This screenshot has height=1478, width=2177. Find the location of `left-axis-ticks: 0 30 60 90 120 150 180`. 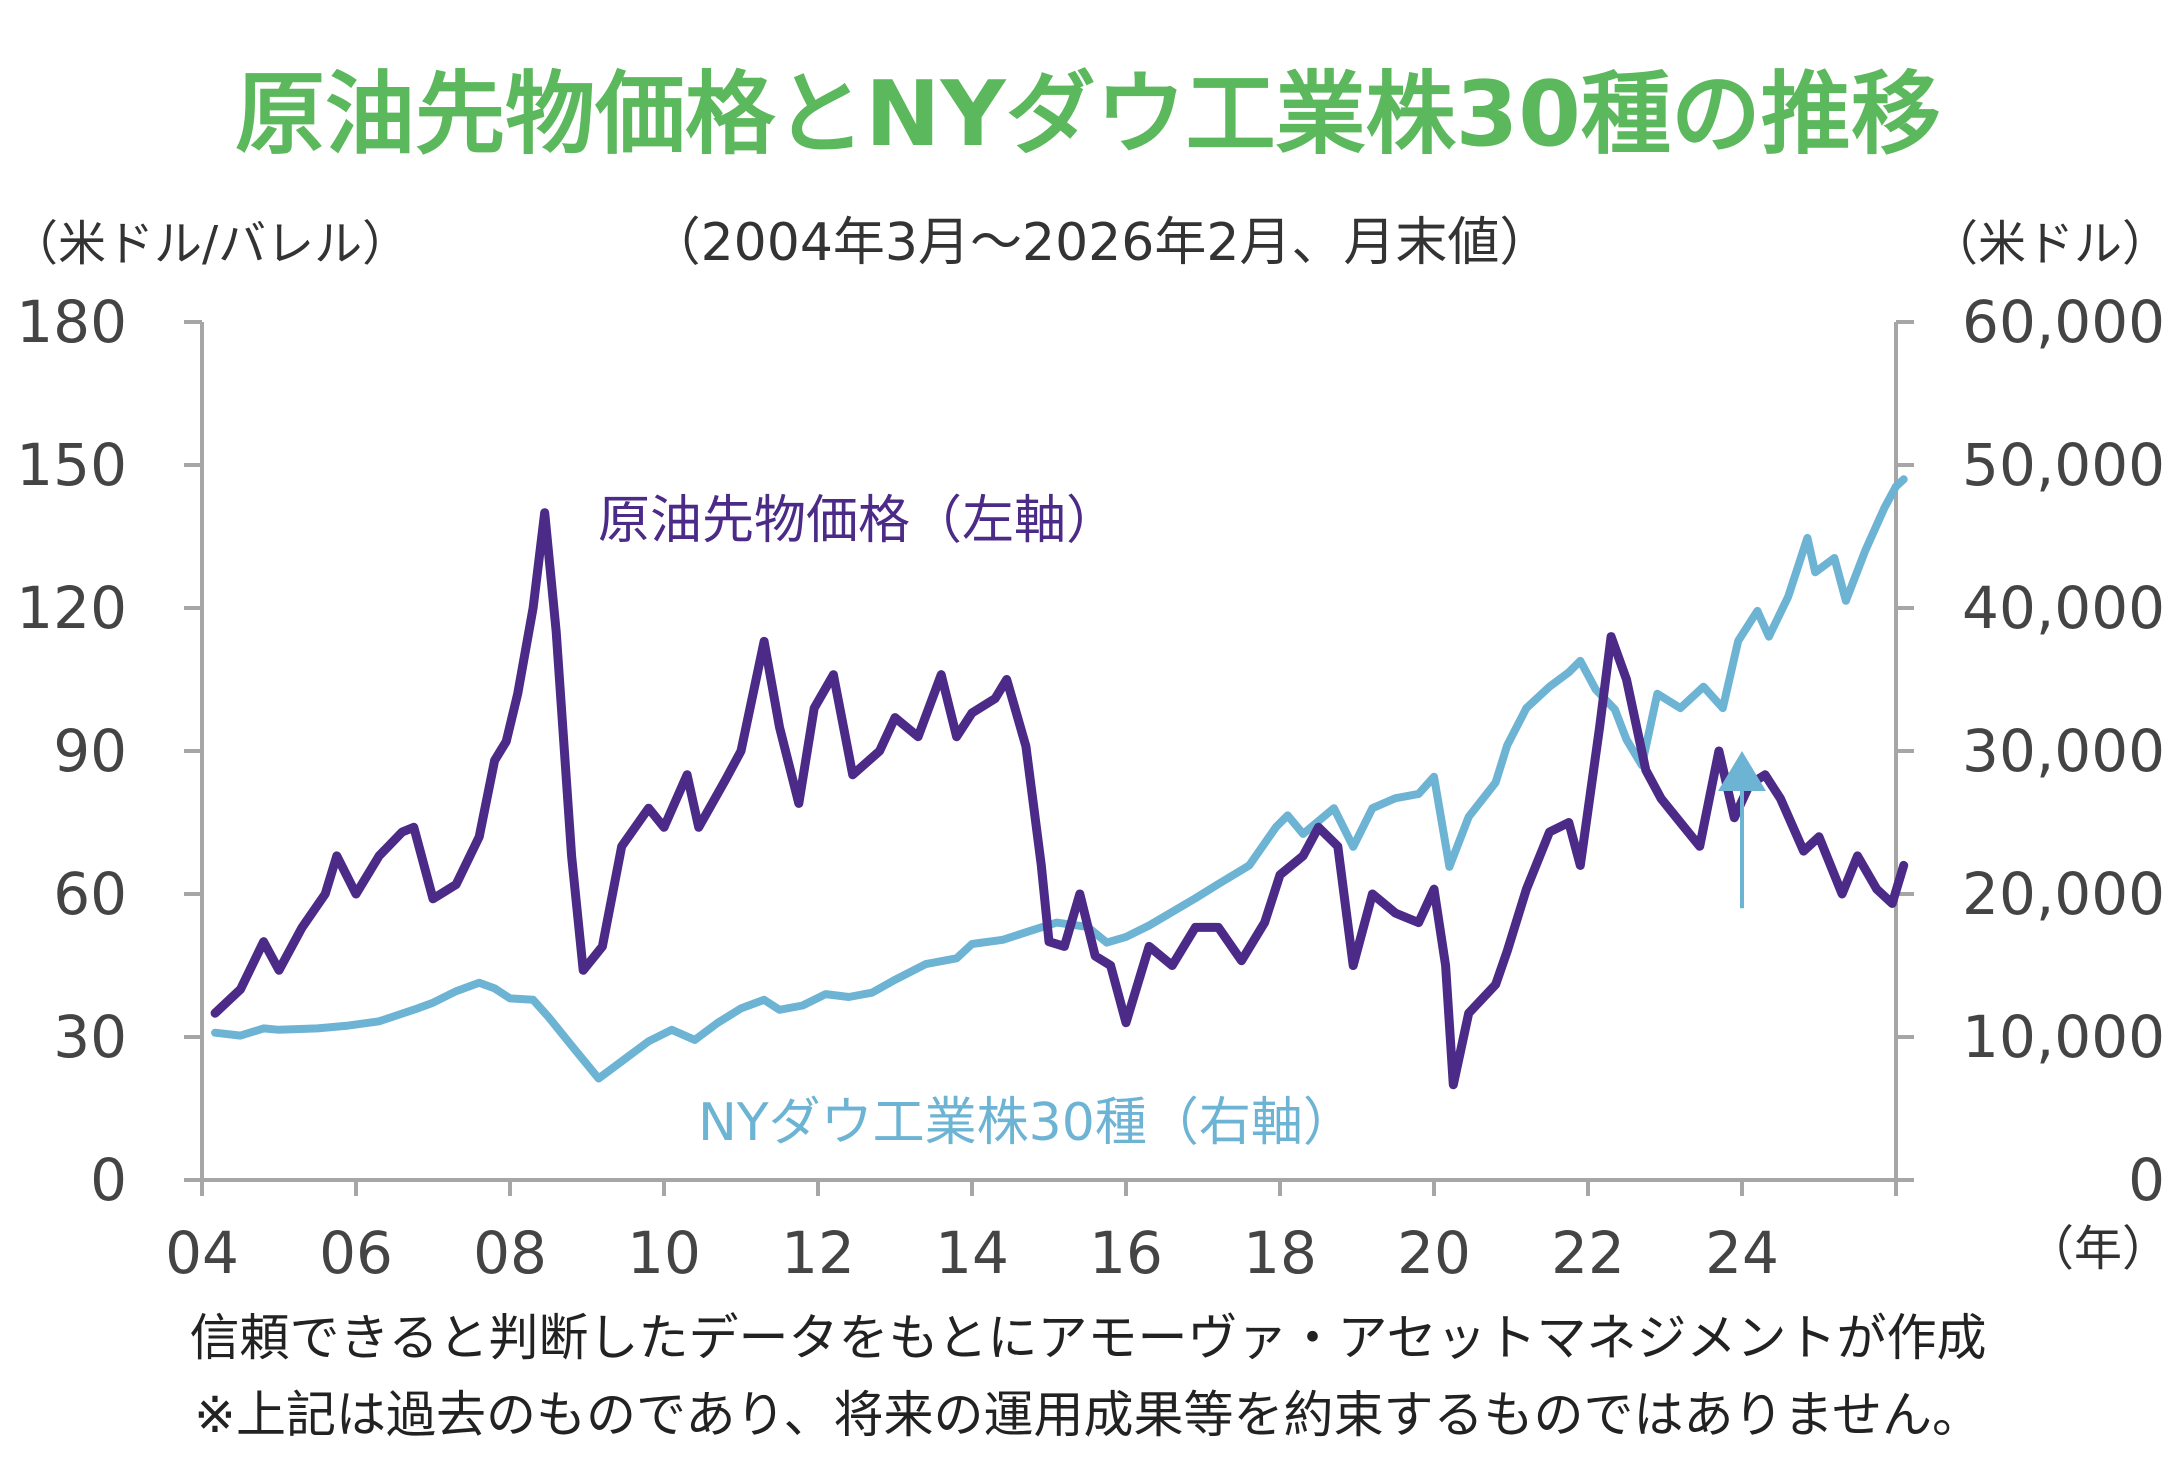

left-axis-ticks: 0 30 60 90 120 150 180 is located at coordinates (109, 751).